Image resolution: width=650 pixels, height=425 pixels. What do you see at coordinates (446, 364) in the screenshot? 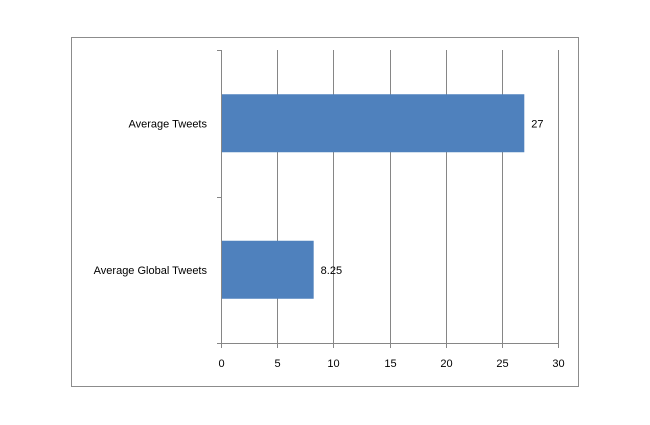
I see `x-tick-label-20: 20` at bounding box center [446, 364].